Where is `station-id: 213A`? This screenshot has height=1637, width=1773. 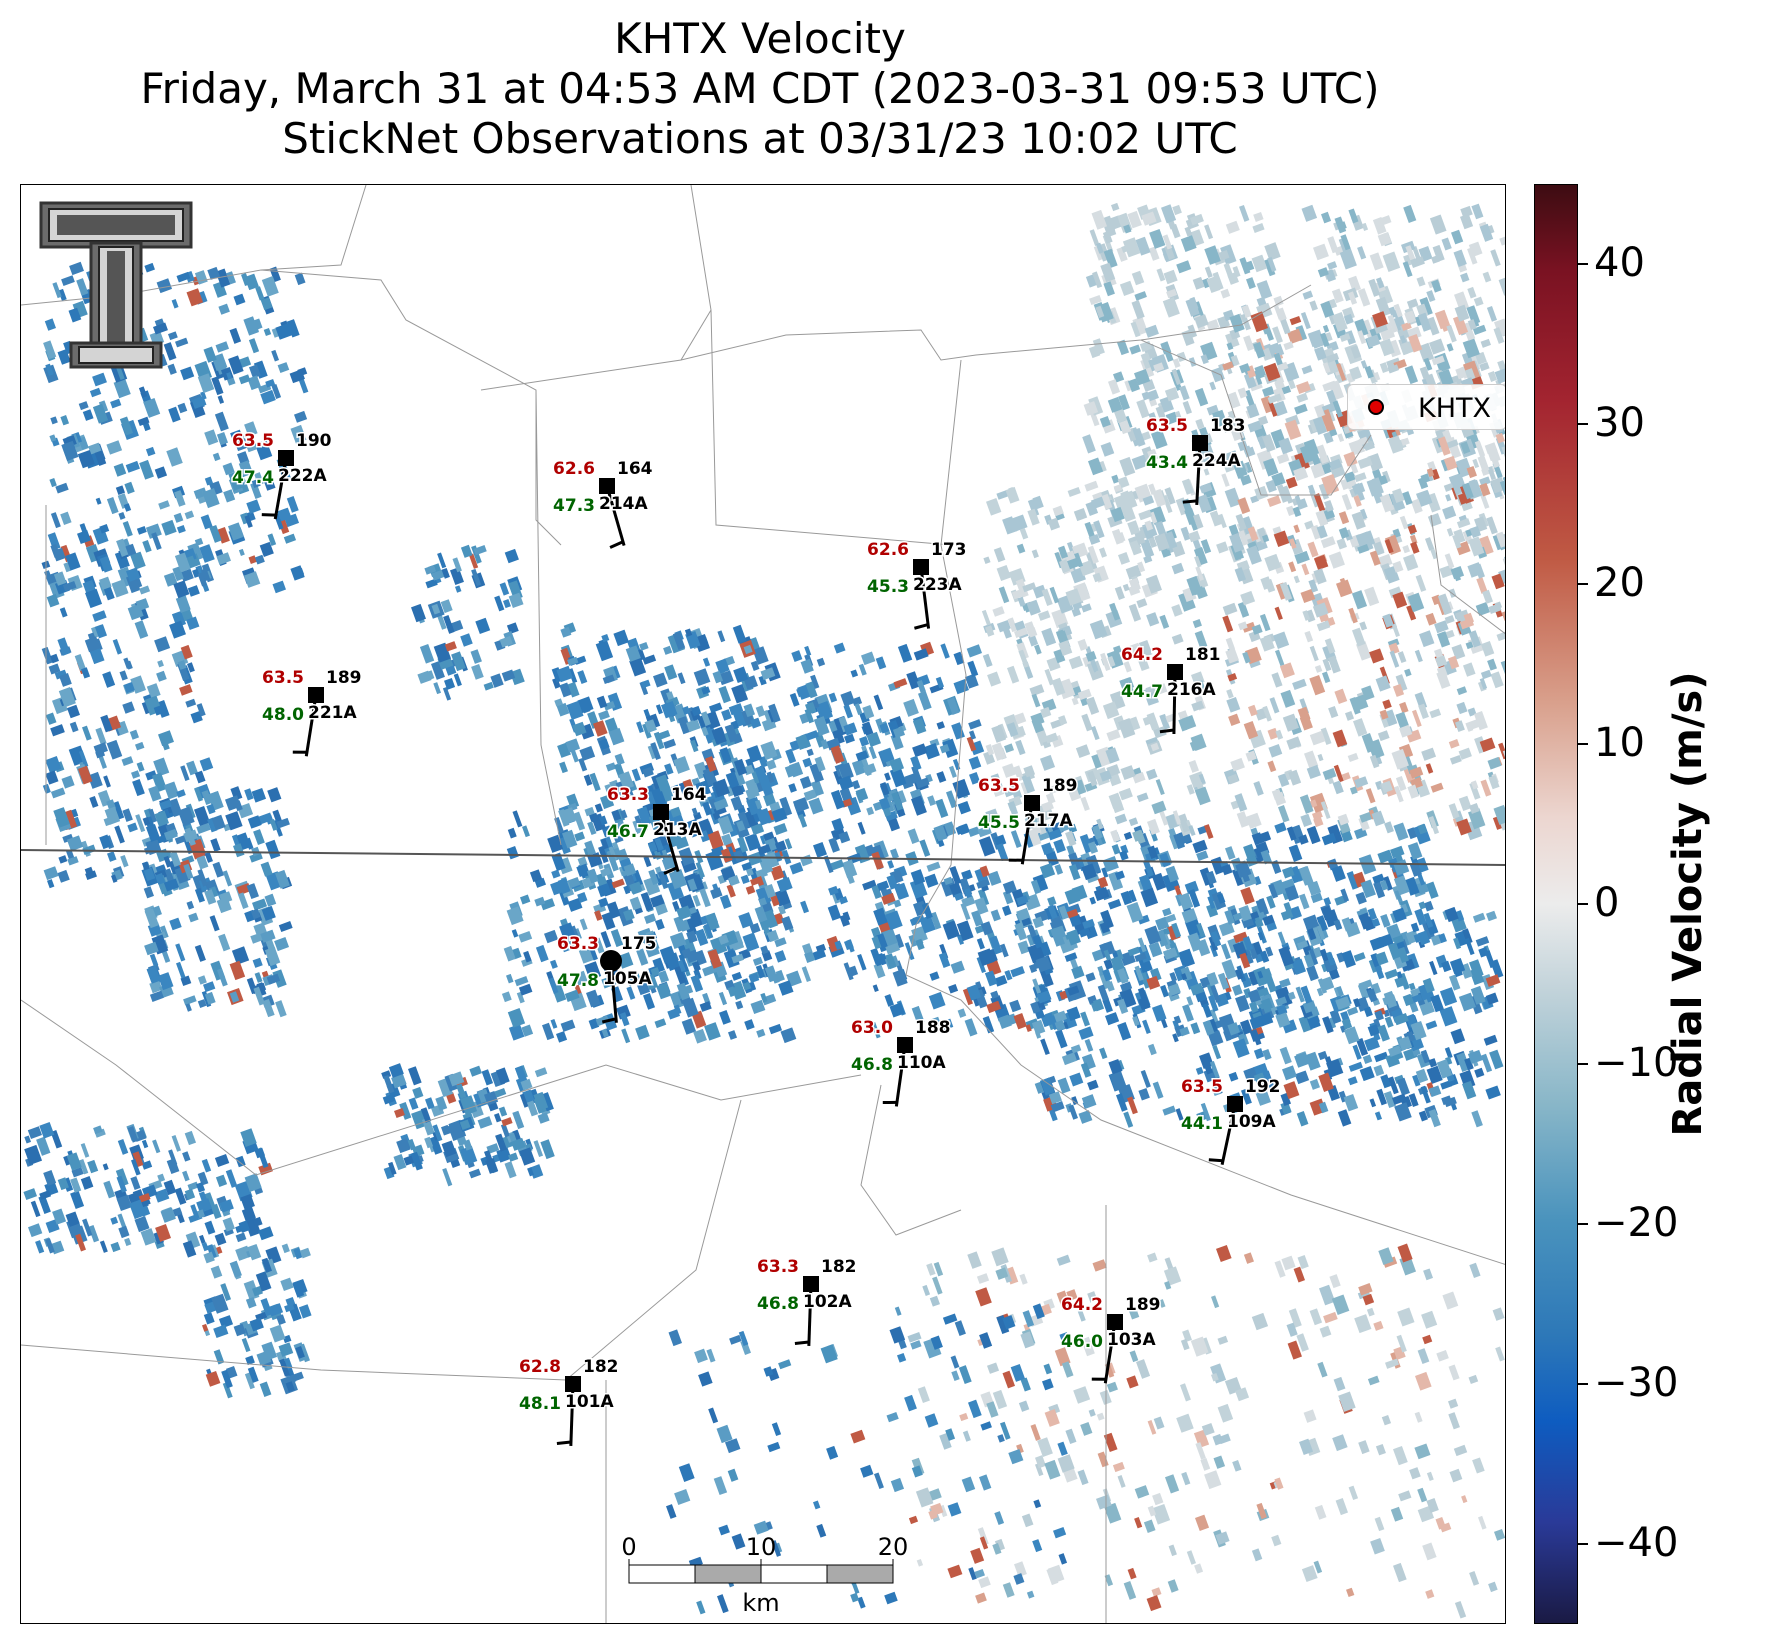 station-id: 213A is located at coordinates (677, 830).